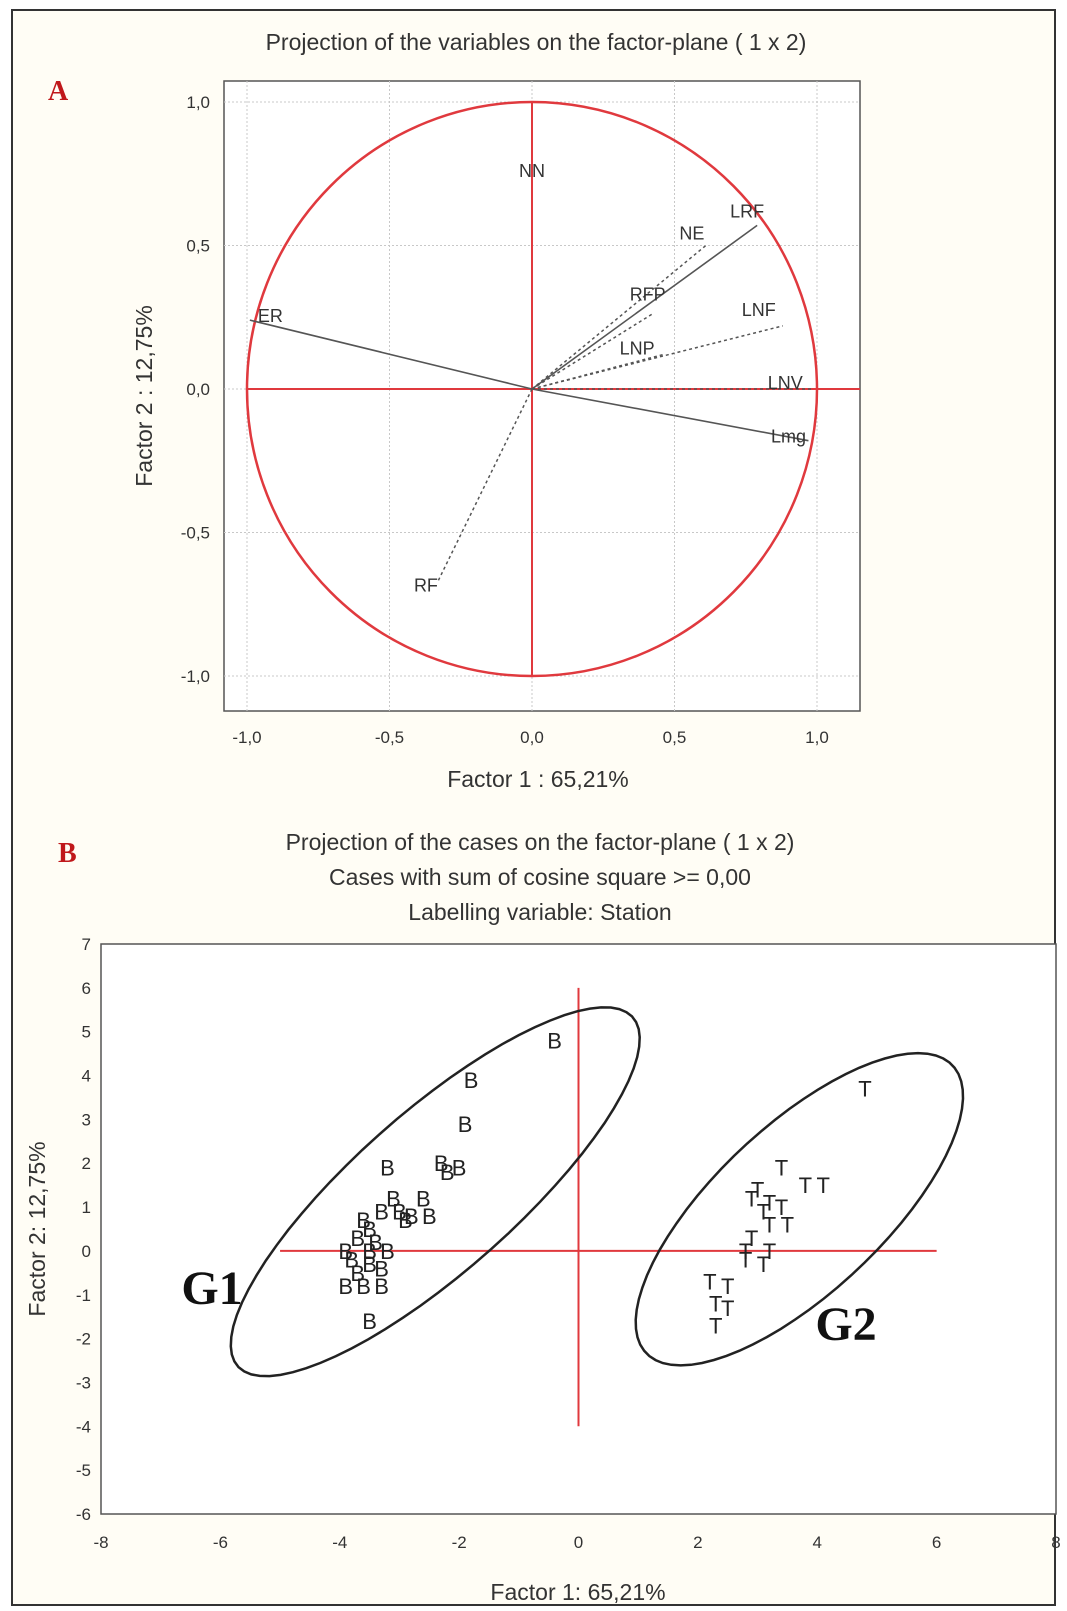 The image size is (1067, 1611). Describe the element at coordinates (429, 1216) in the screenshot. I see `panel-b-point-b-12: B` at that location.